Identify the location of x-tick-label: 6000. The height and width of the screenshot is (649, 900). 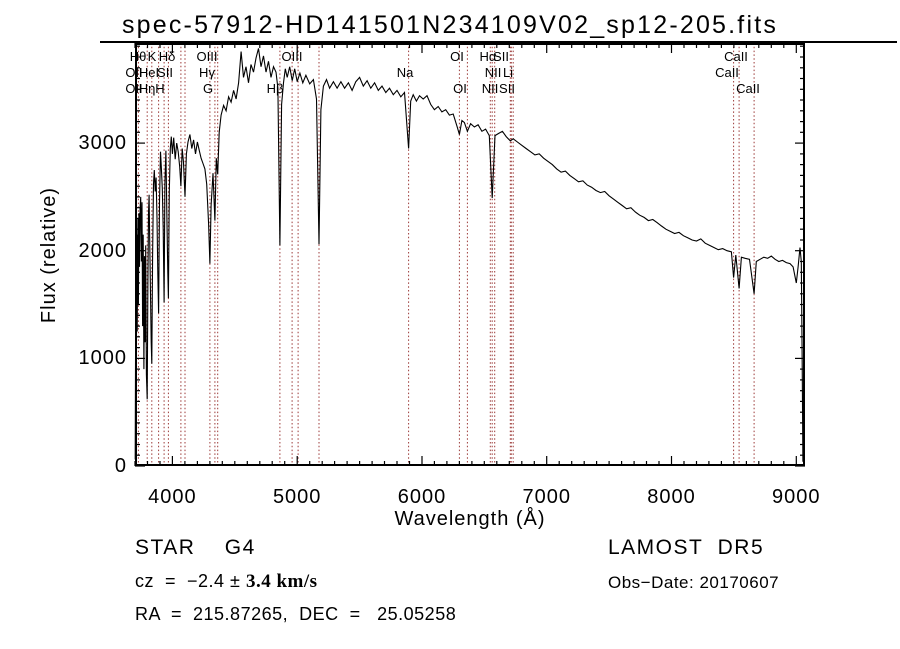
(422, 497).